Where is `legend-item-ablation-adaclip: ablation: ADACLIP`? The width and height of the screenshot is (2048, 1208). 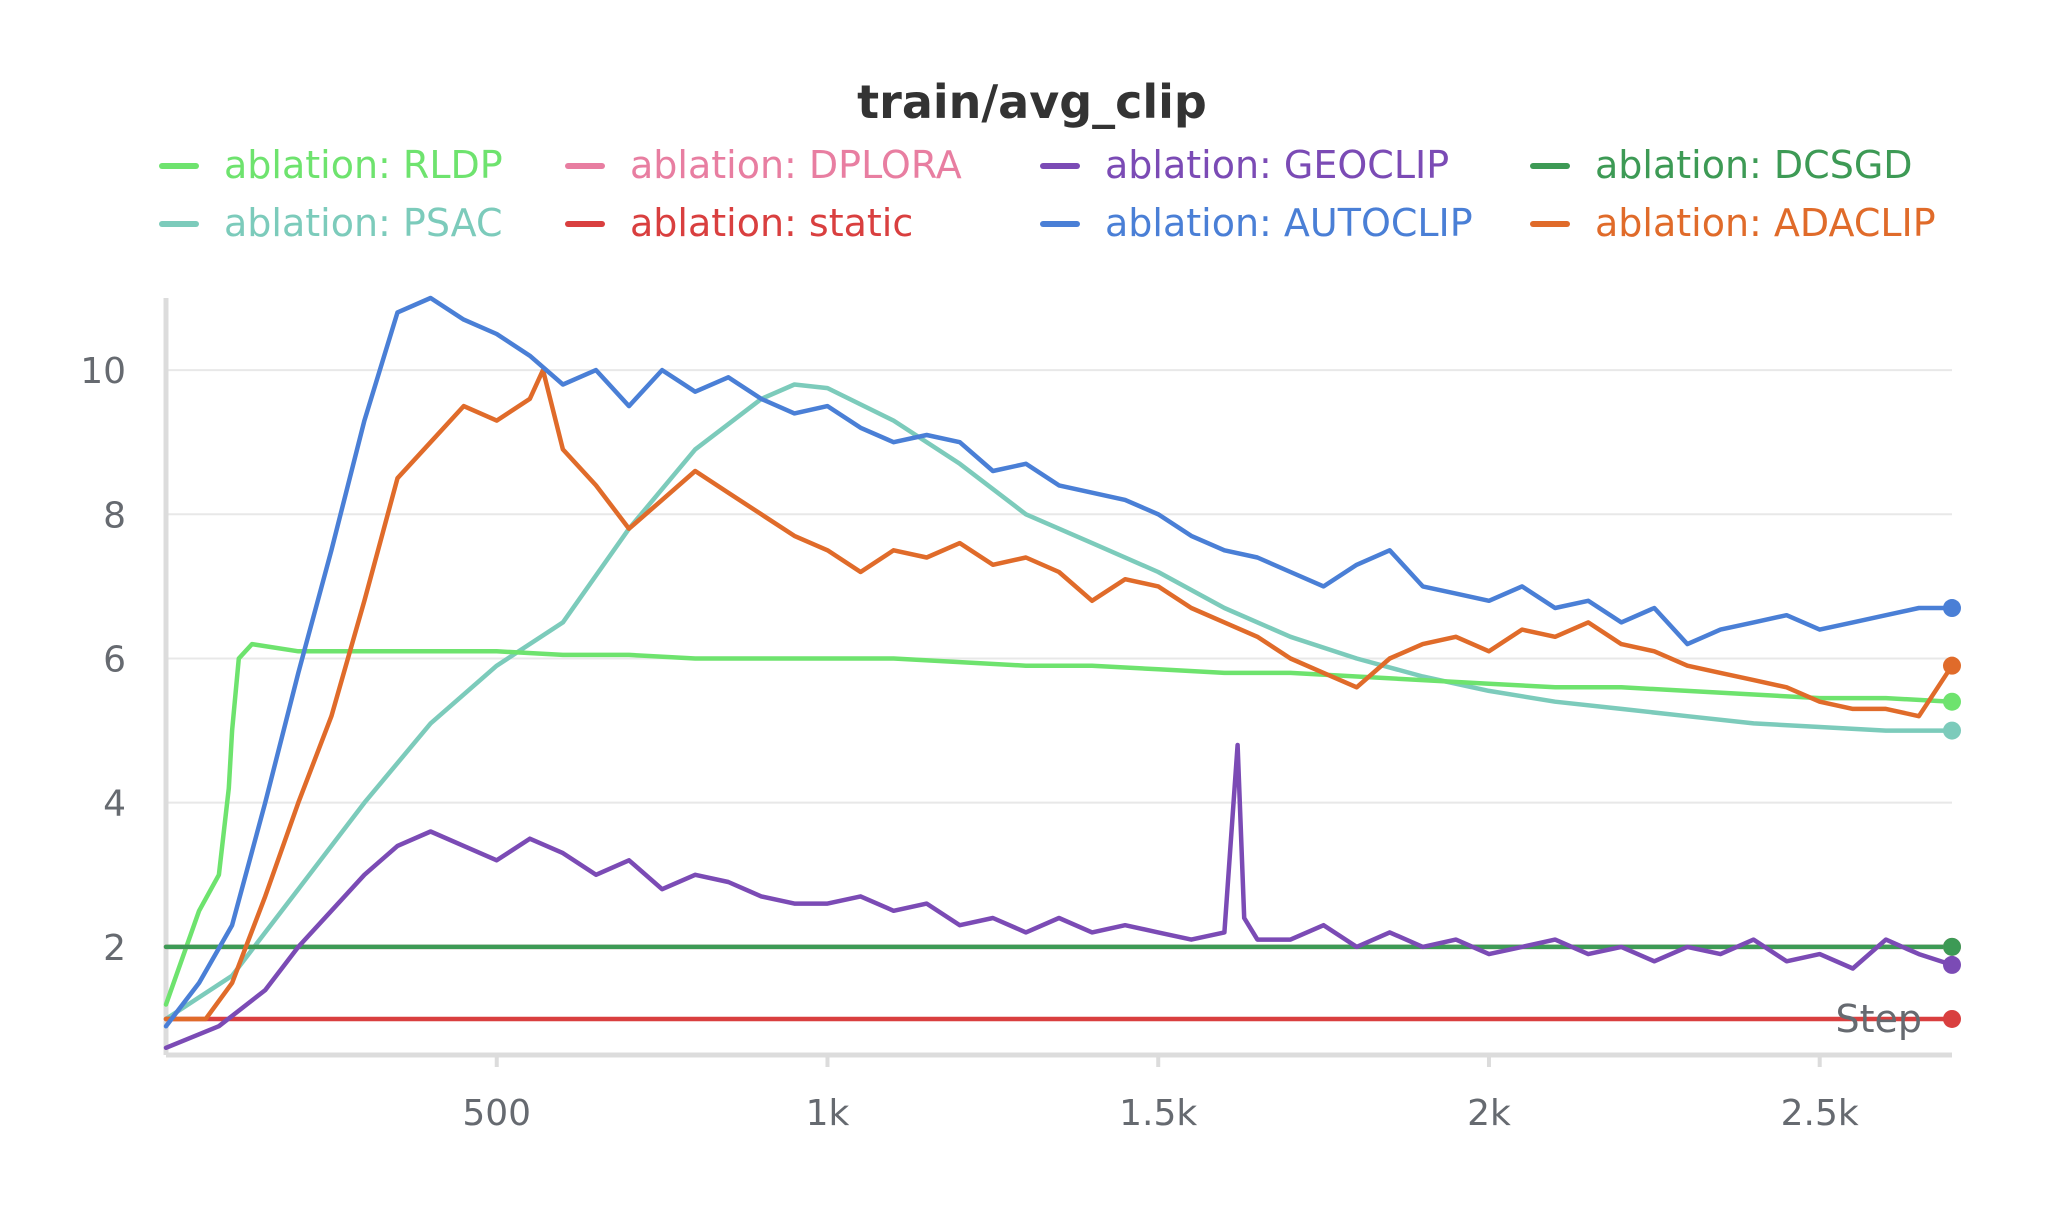
legend-item-ablation-adaclip: ablation: ADACLIP is located at coordinates (1733, 223).